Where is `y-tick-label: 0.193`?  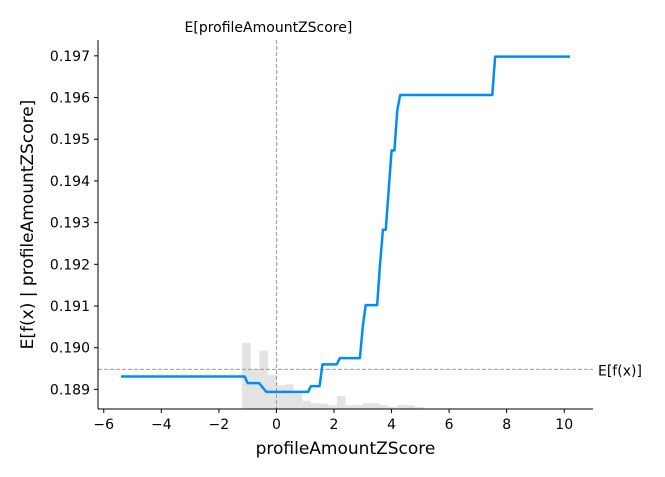
y-tick-label: 0.193 is located at coordinates (70, 224).